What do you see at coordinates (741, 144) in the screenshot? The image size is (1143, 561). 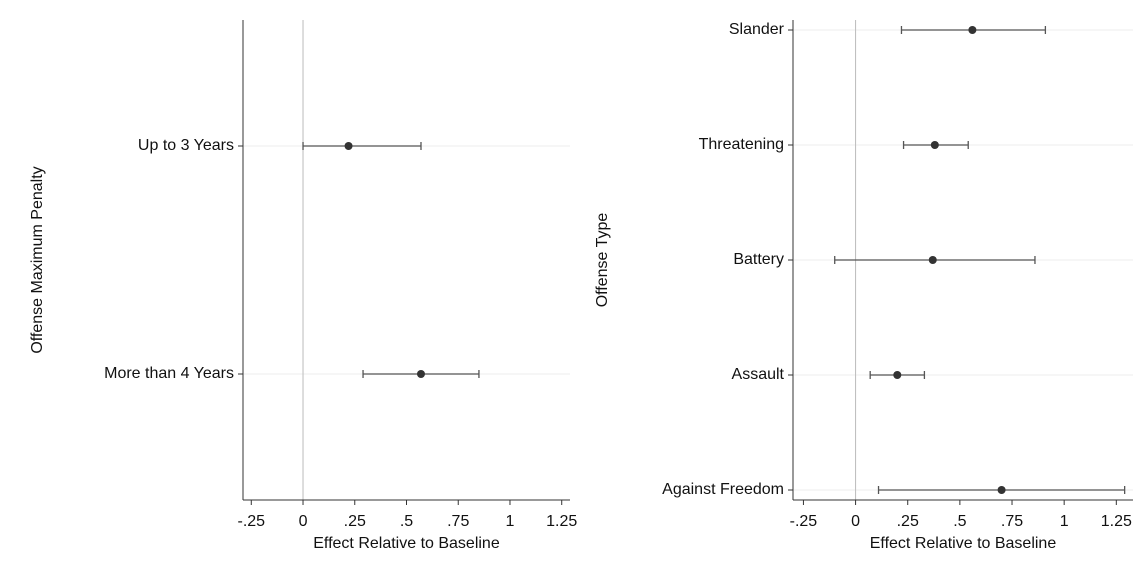 I see `y-tick-label: Threatening` at bounding box center [741, 144].